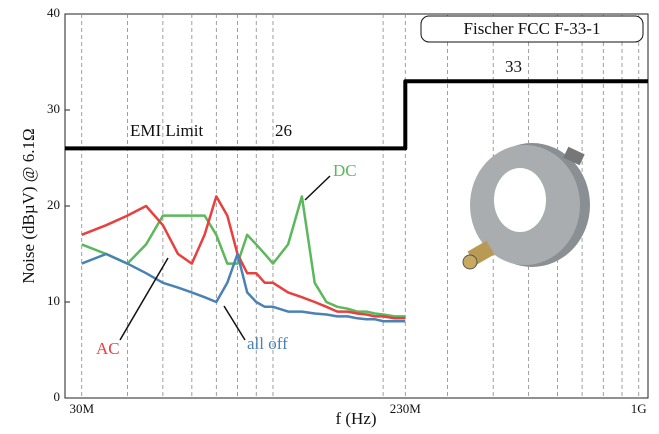 The height and width of the screenshot is (434, 659). What do you see at coordinates (53, 108) in the screenshot?
I see `y-tick-label: 30` at bounding box center [53, 108].